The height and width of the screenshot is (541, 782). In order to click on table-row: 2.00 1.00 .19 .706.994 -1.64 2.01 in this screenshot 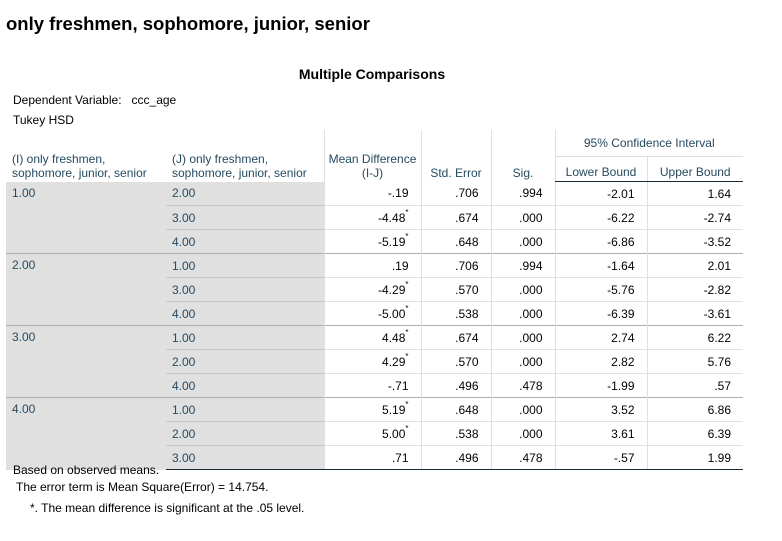, I will do `click(374, 289)`.